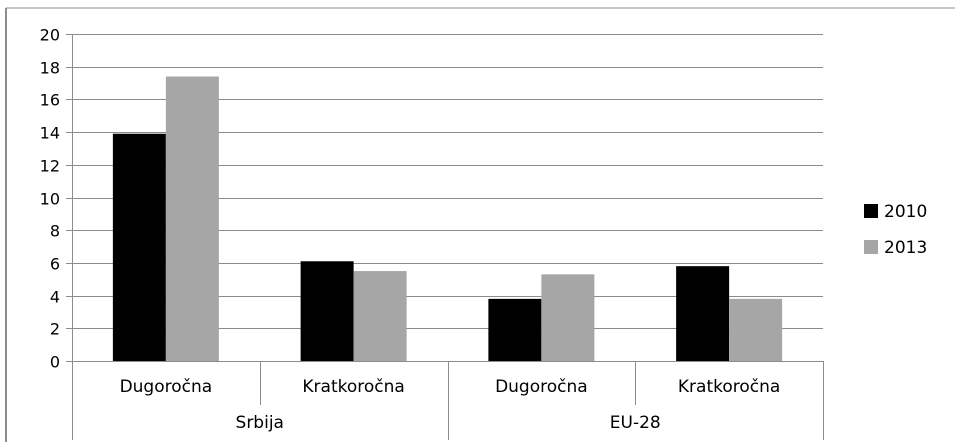 Image resolution: width=955 pixels, height=442 pixels. I want to click on legend-swatch-2010, so click(871, 211).